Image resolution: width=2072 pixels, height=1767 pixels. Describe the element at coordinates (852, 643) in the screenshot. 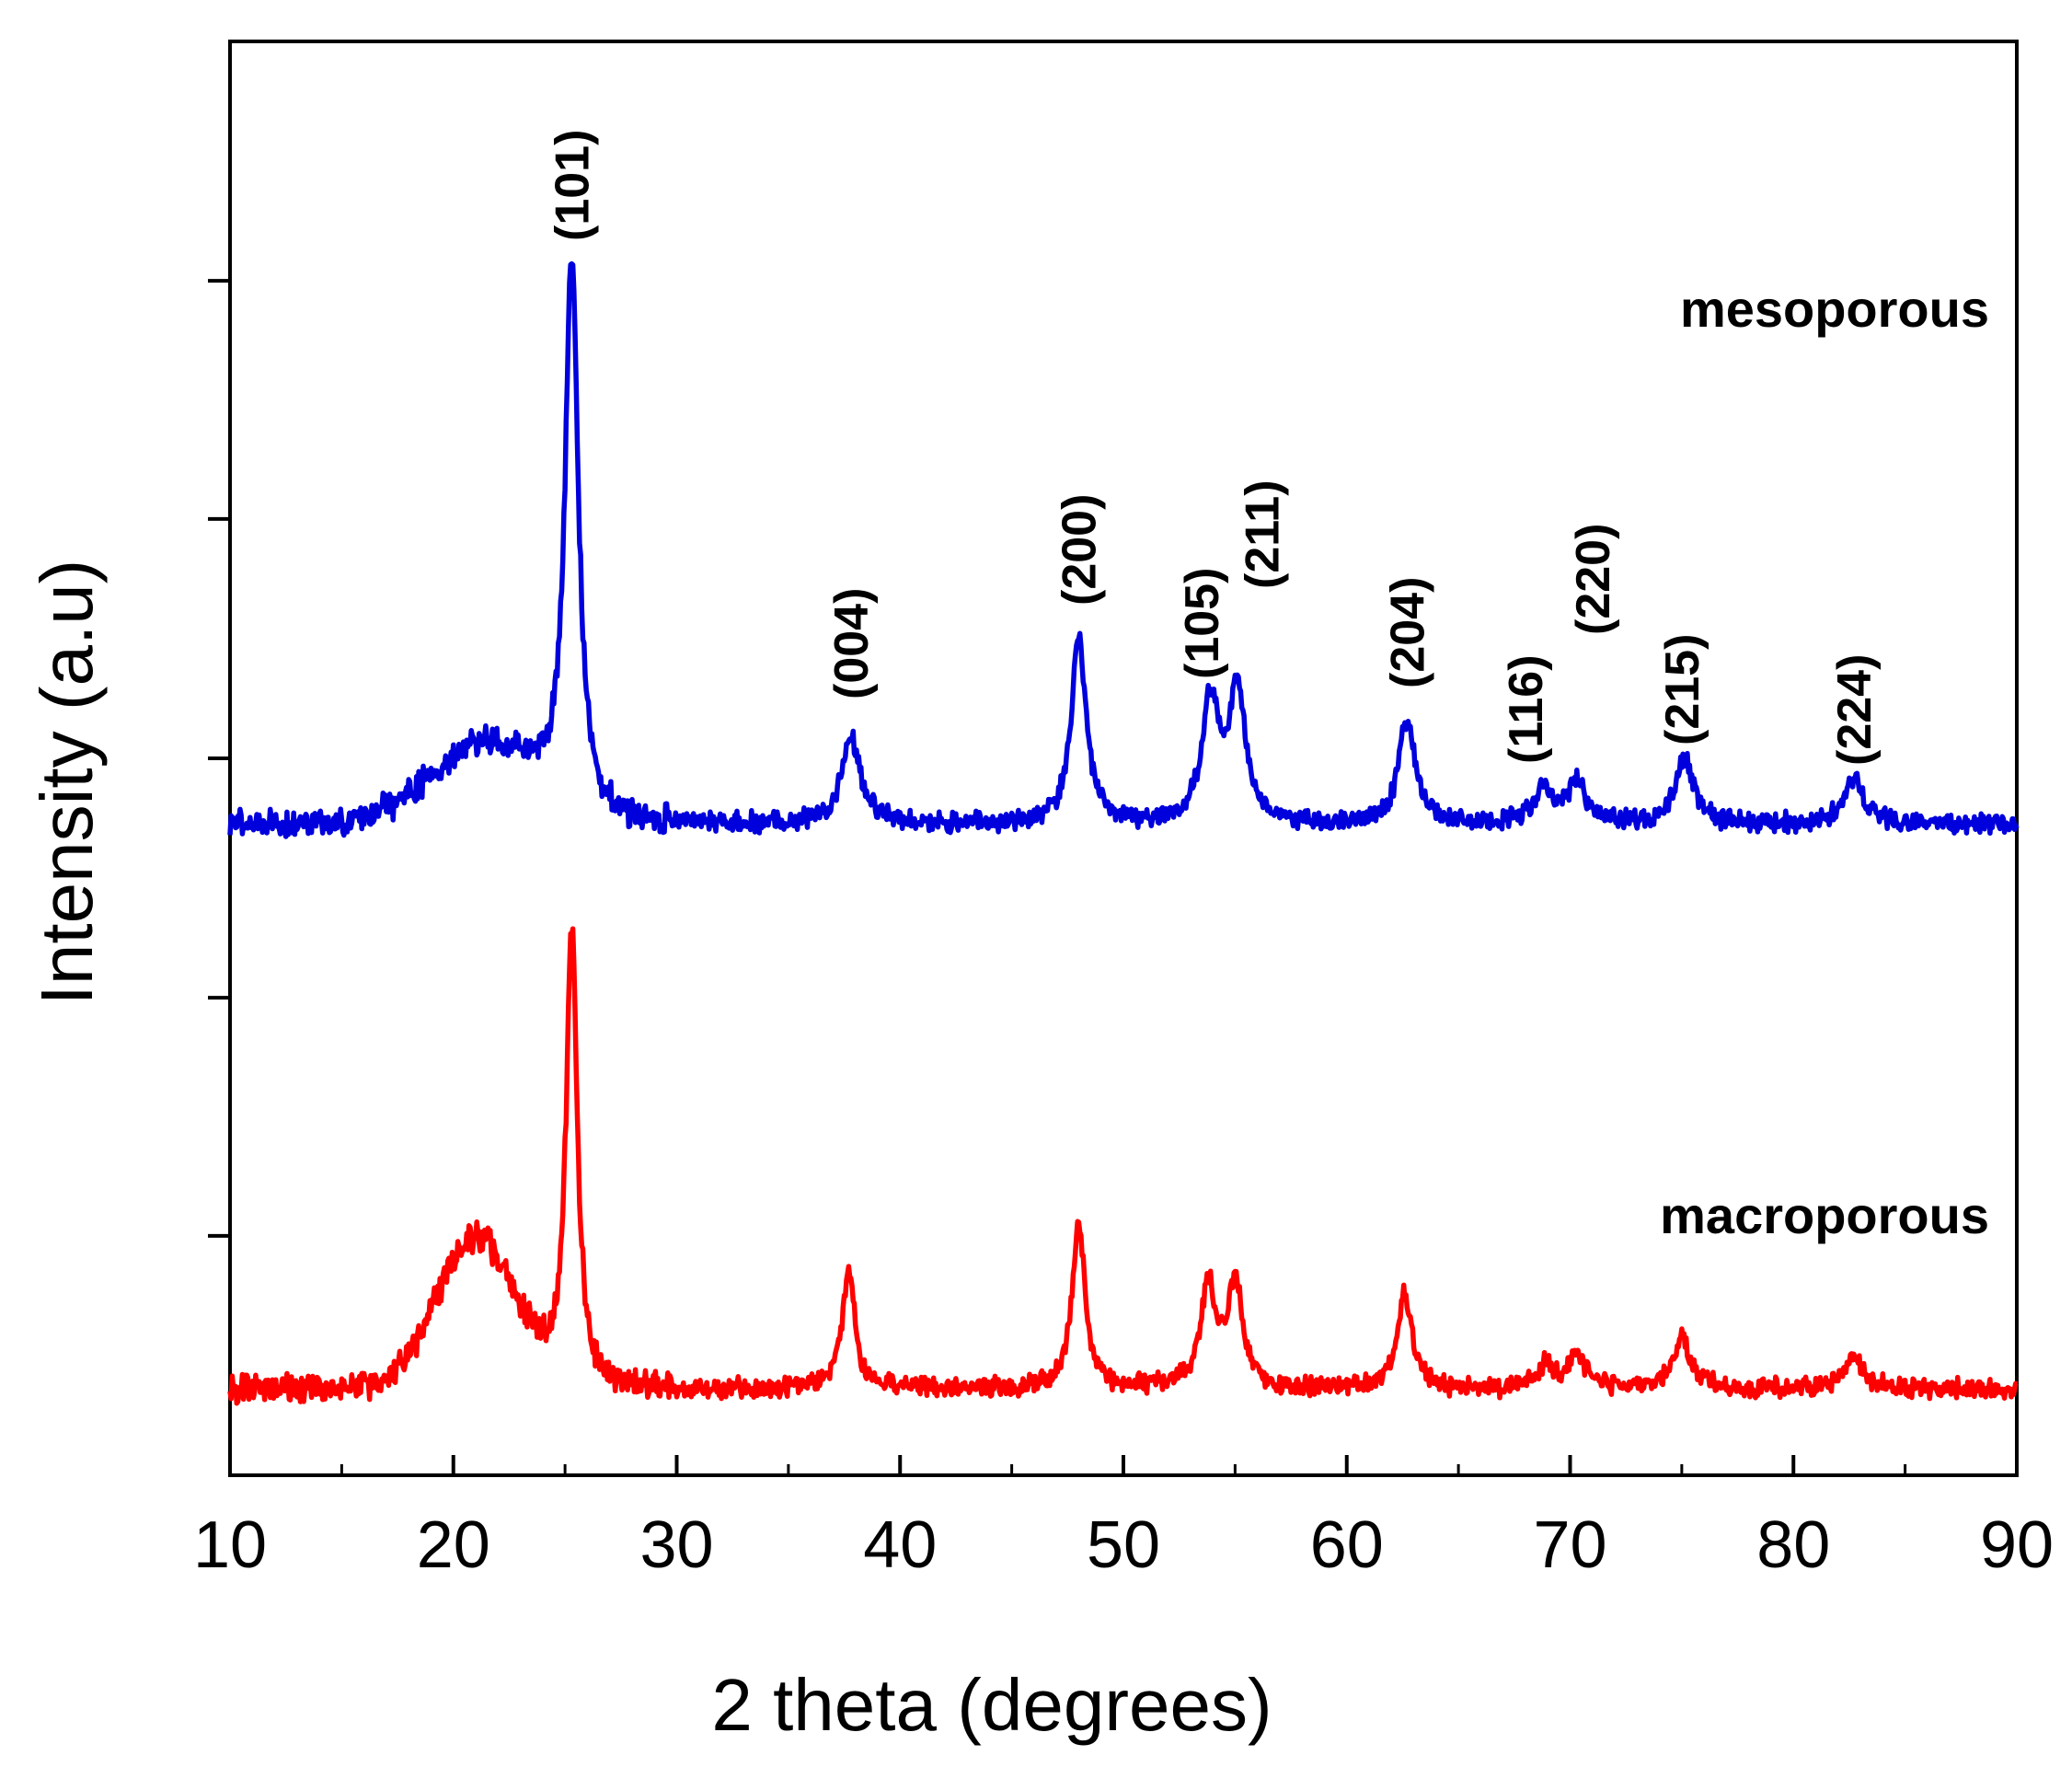

I see `peak-label: (004)` at that location.